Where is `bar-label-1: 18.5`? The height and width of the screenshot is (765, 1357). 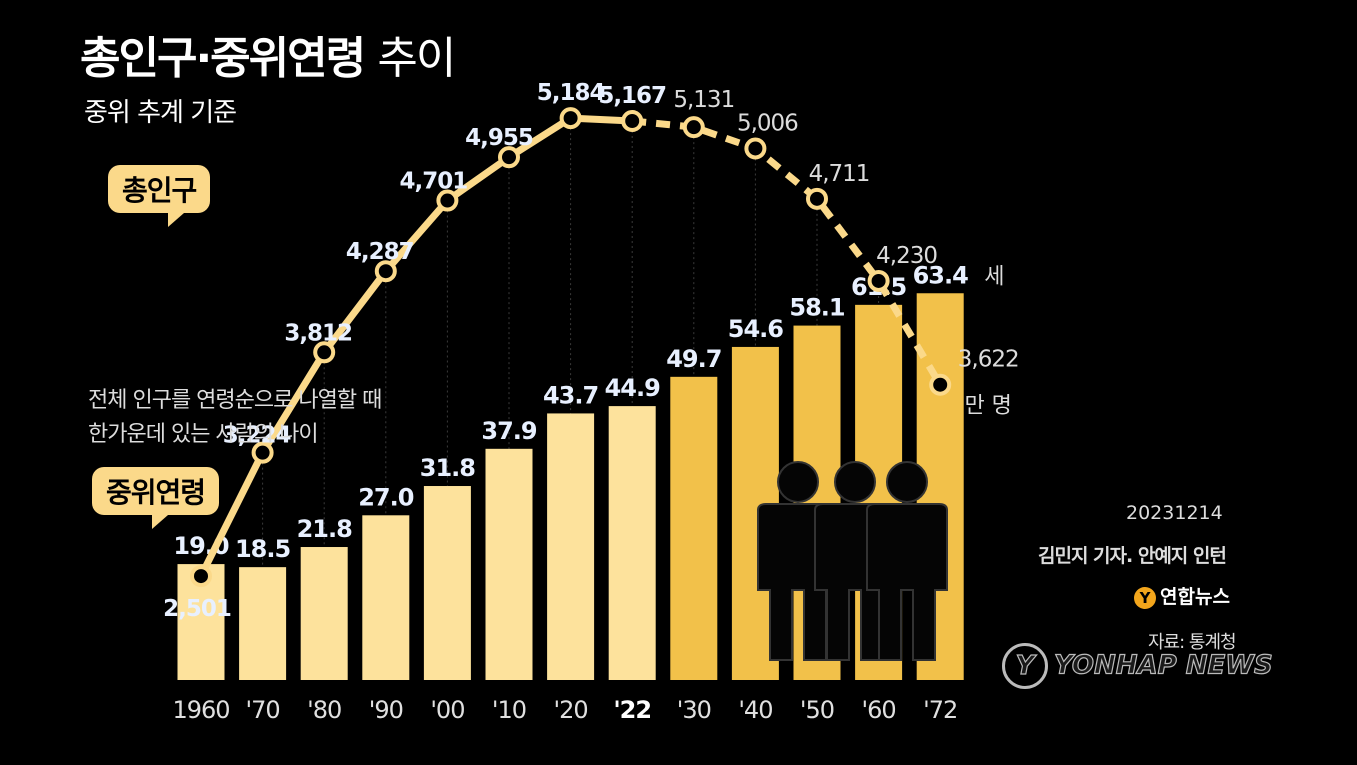
bar-label-1: 18.5 is located at coordinates (263, 549).